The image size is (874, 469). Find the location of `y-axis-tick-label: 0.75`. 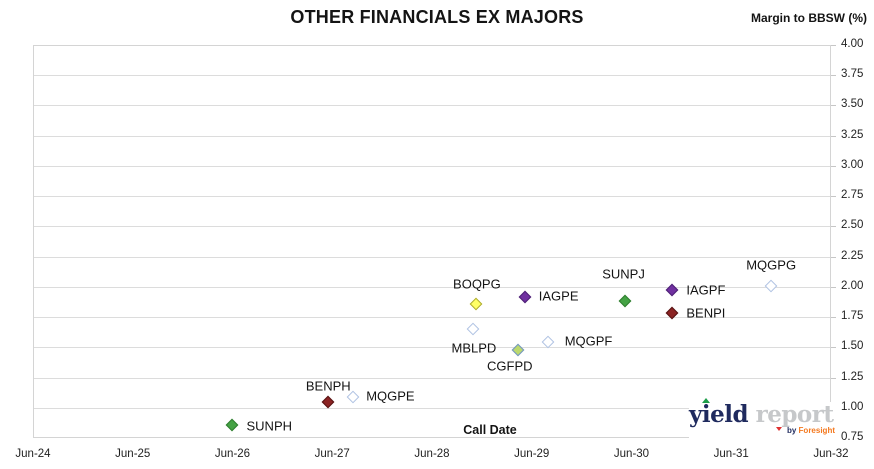

y-axis-tick-label: 0.75 is located at coordinates (852, 437).